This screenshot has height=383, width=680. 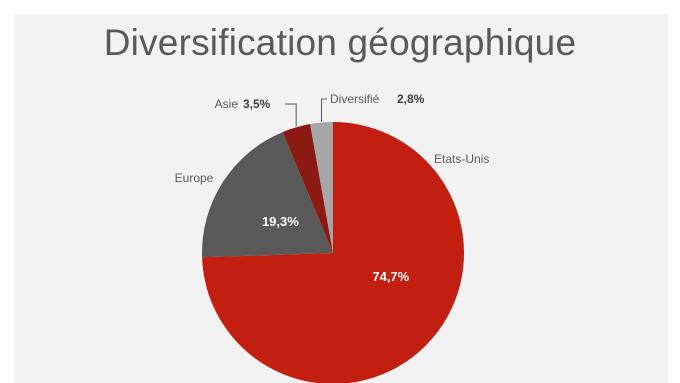 I want to click on data-label-name-europe: Europe, so click(x=194, y=178).